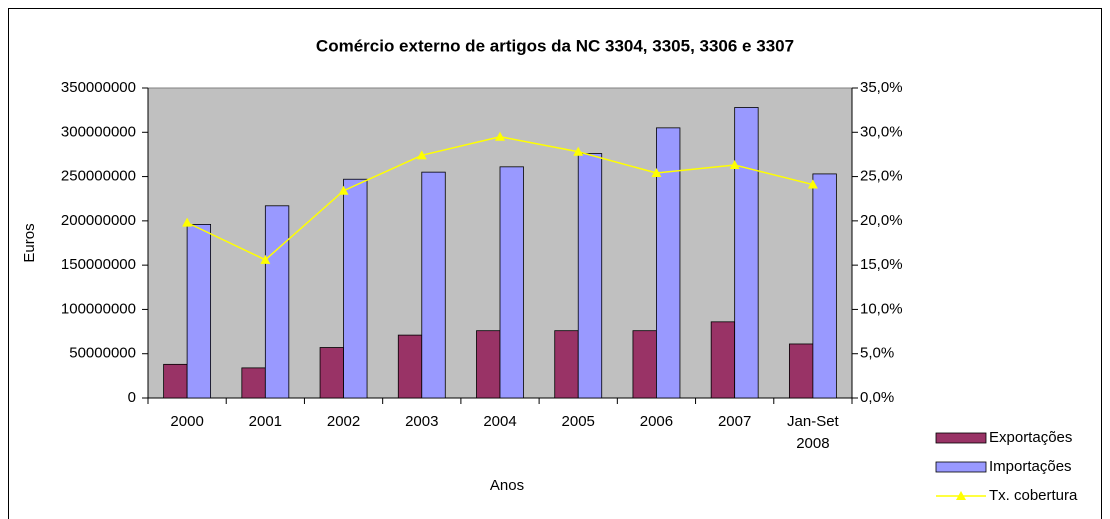 Image resolution: width=1110 pixels, height=519 pixels. I want to click on x-tick-label: 2006, so click(656, 421).